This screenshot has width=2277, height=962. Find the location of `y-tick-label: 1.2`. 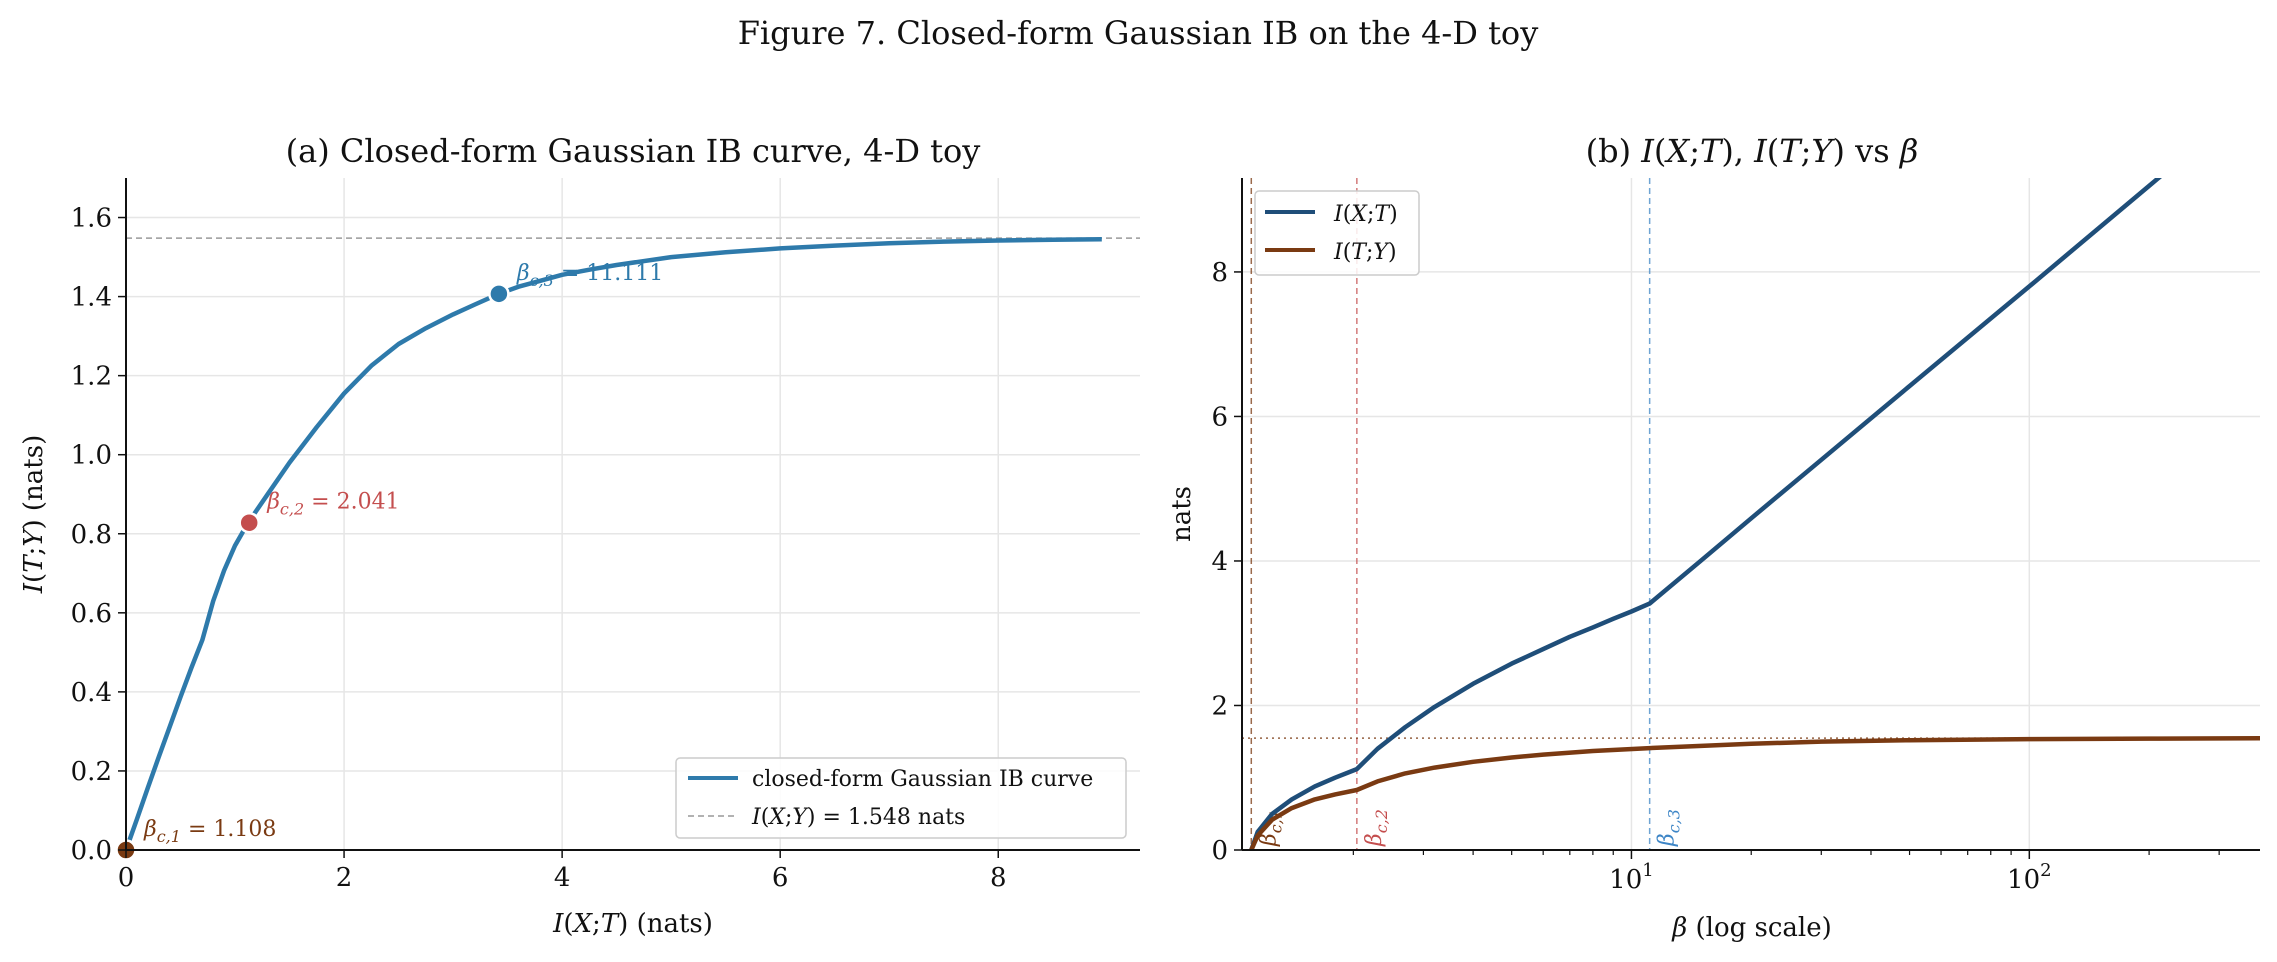

y-tick-label: 1.2 is located at coordinates (91, 377).